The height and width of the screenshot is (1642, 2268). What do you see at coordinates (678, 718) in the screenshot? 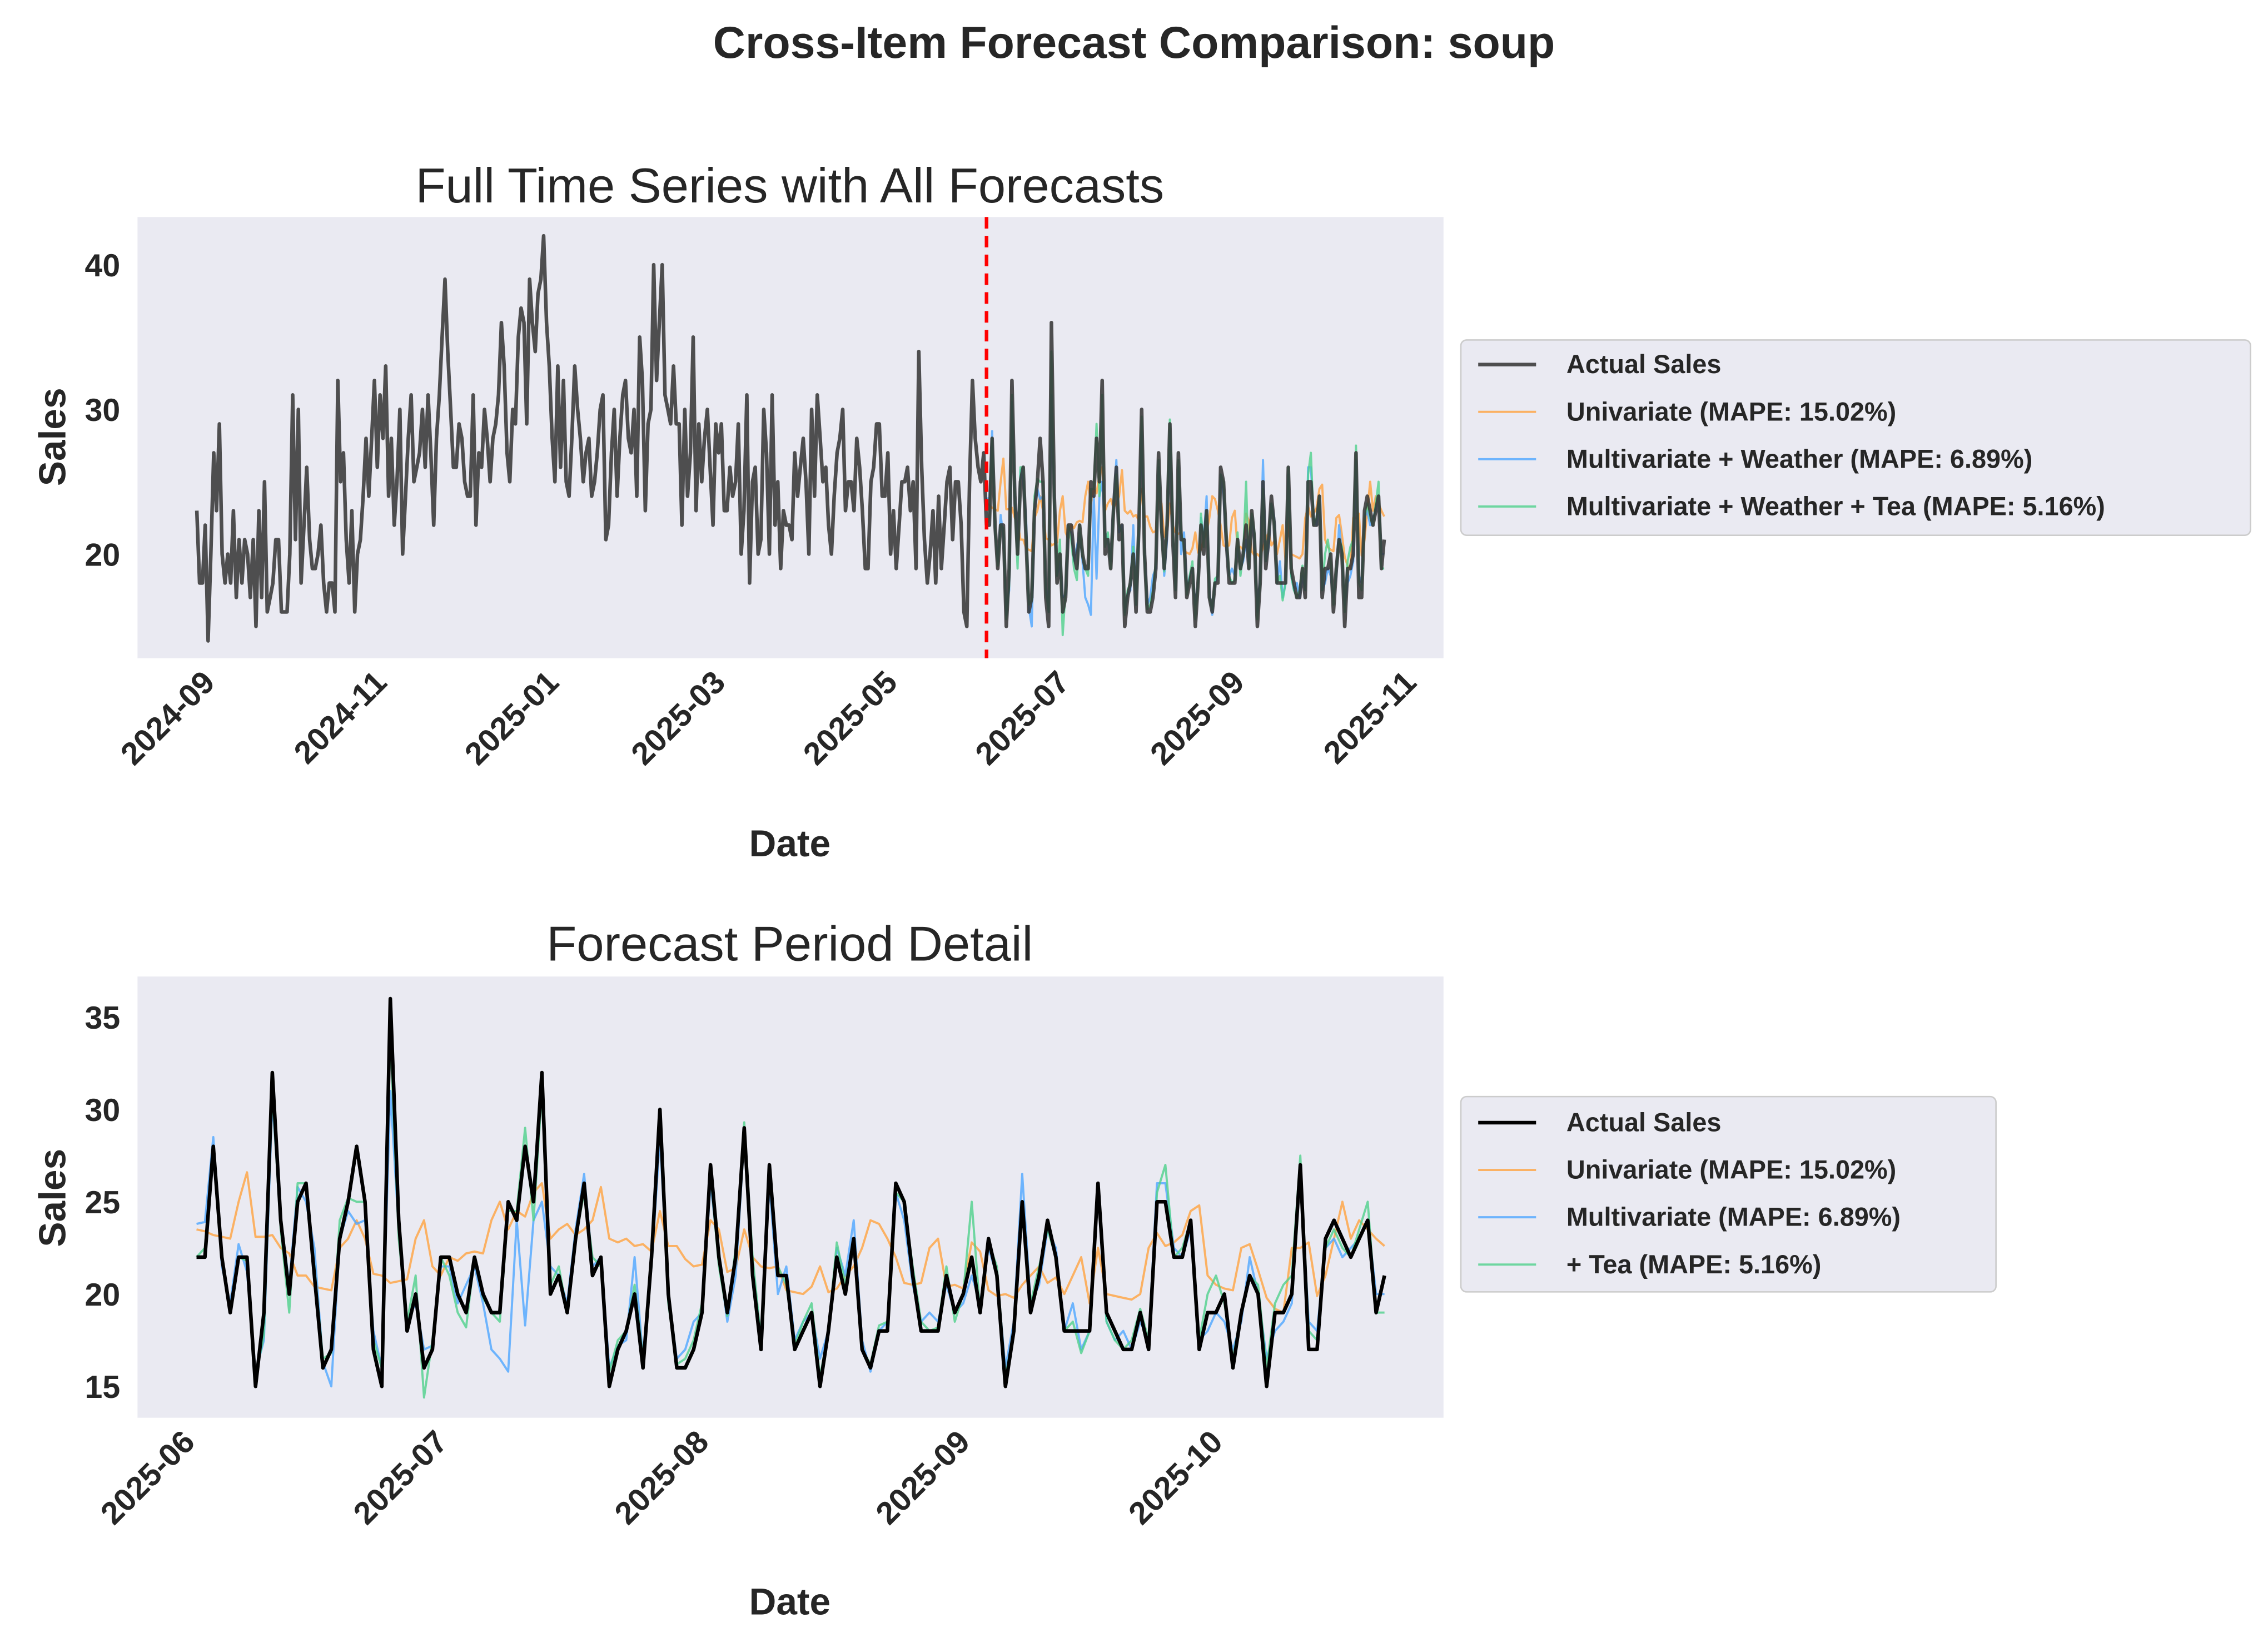
I see `x-tick-label: 2025-03` at bounding box center [678, 718].